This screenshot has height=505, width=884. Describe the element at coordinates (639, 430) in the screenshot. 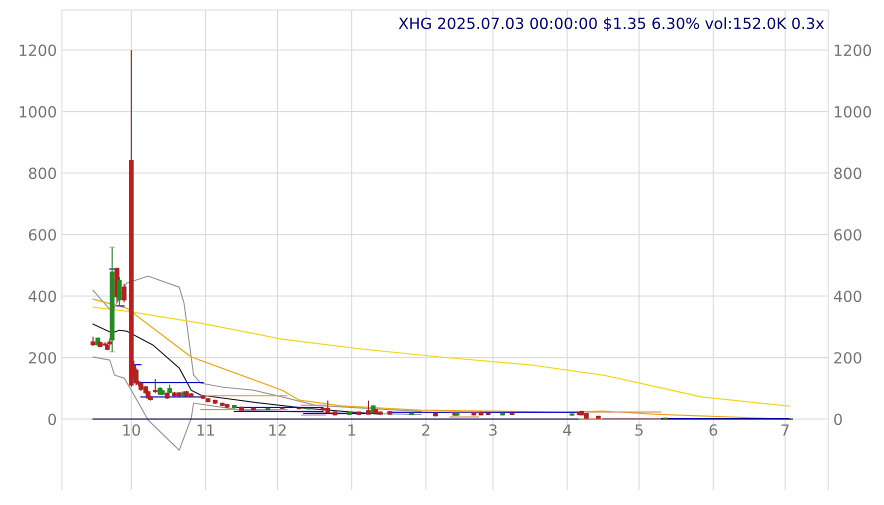

I see `x-tick-label: 5` at that location.